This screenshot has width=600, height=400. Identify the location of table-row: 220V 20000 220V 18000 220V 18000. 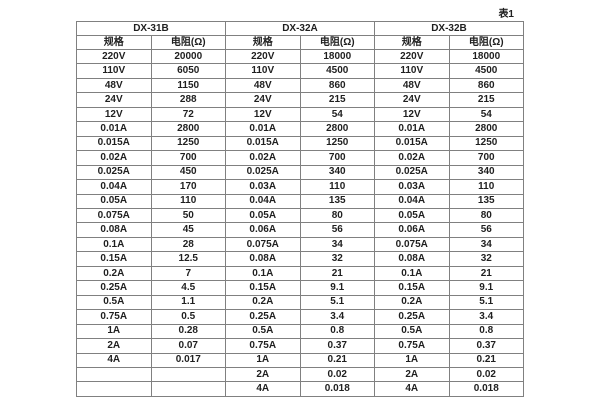
(300, 56).